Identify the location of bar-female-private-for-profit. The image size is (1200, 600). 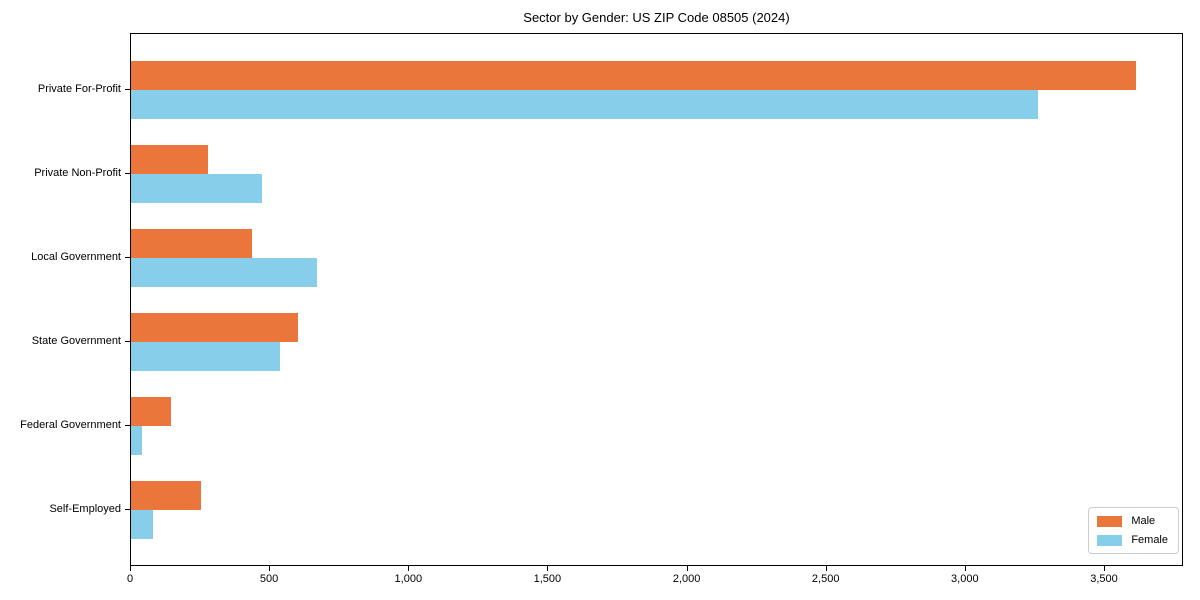
(585, 104).